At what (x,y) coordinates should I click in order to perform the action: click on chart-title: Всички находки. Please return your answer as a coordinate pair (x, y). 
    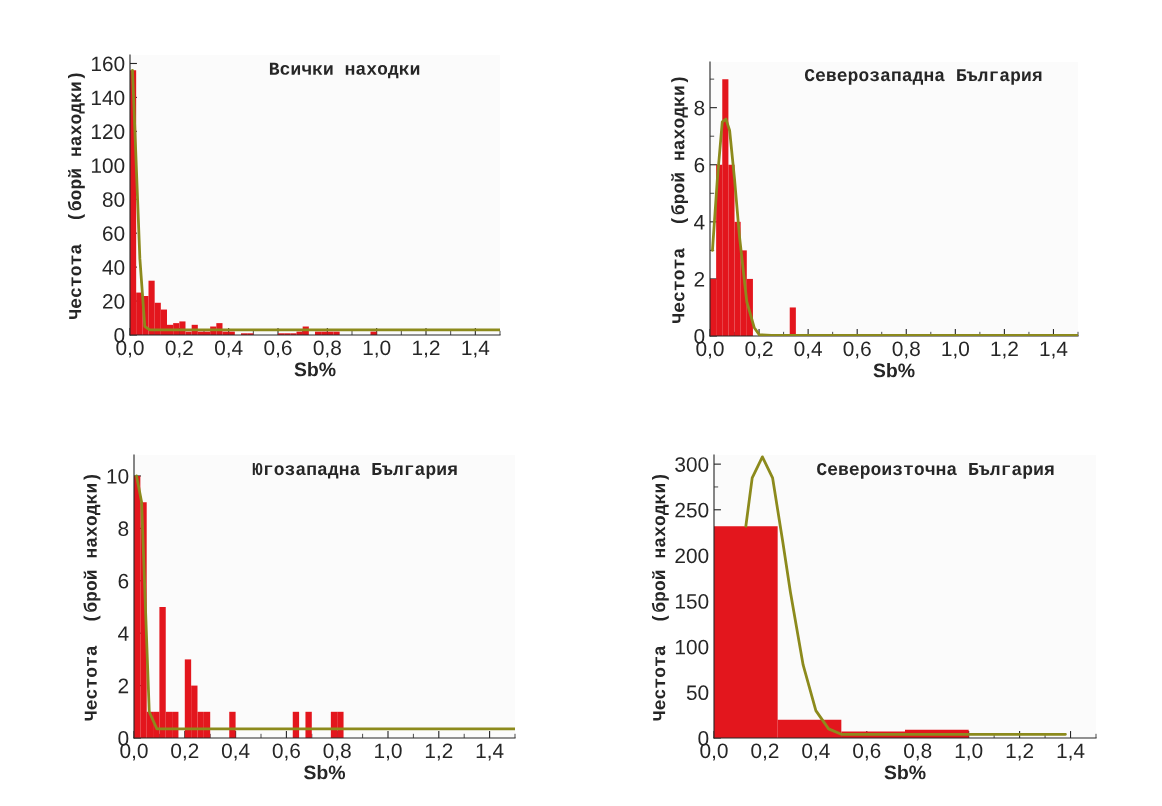
    Looking at the image, I should click on (344, 70).